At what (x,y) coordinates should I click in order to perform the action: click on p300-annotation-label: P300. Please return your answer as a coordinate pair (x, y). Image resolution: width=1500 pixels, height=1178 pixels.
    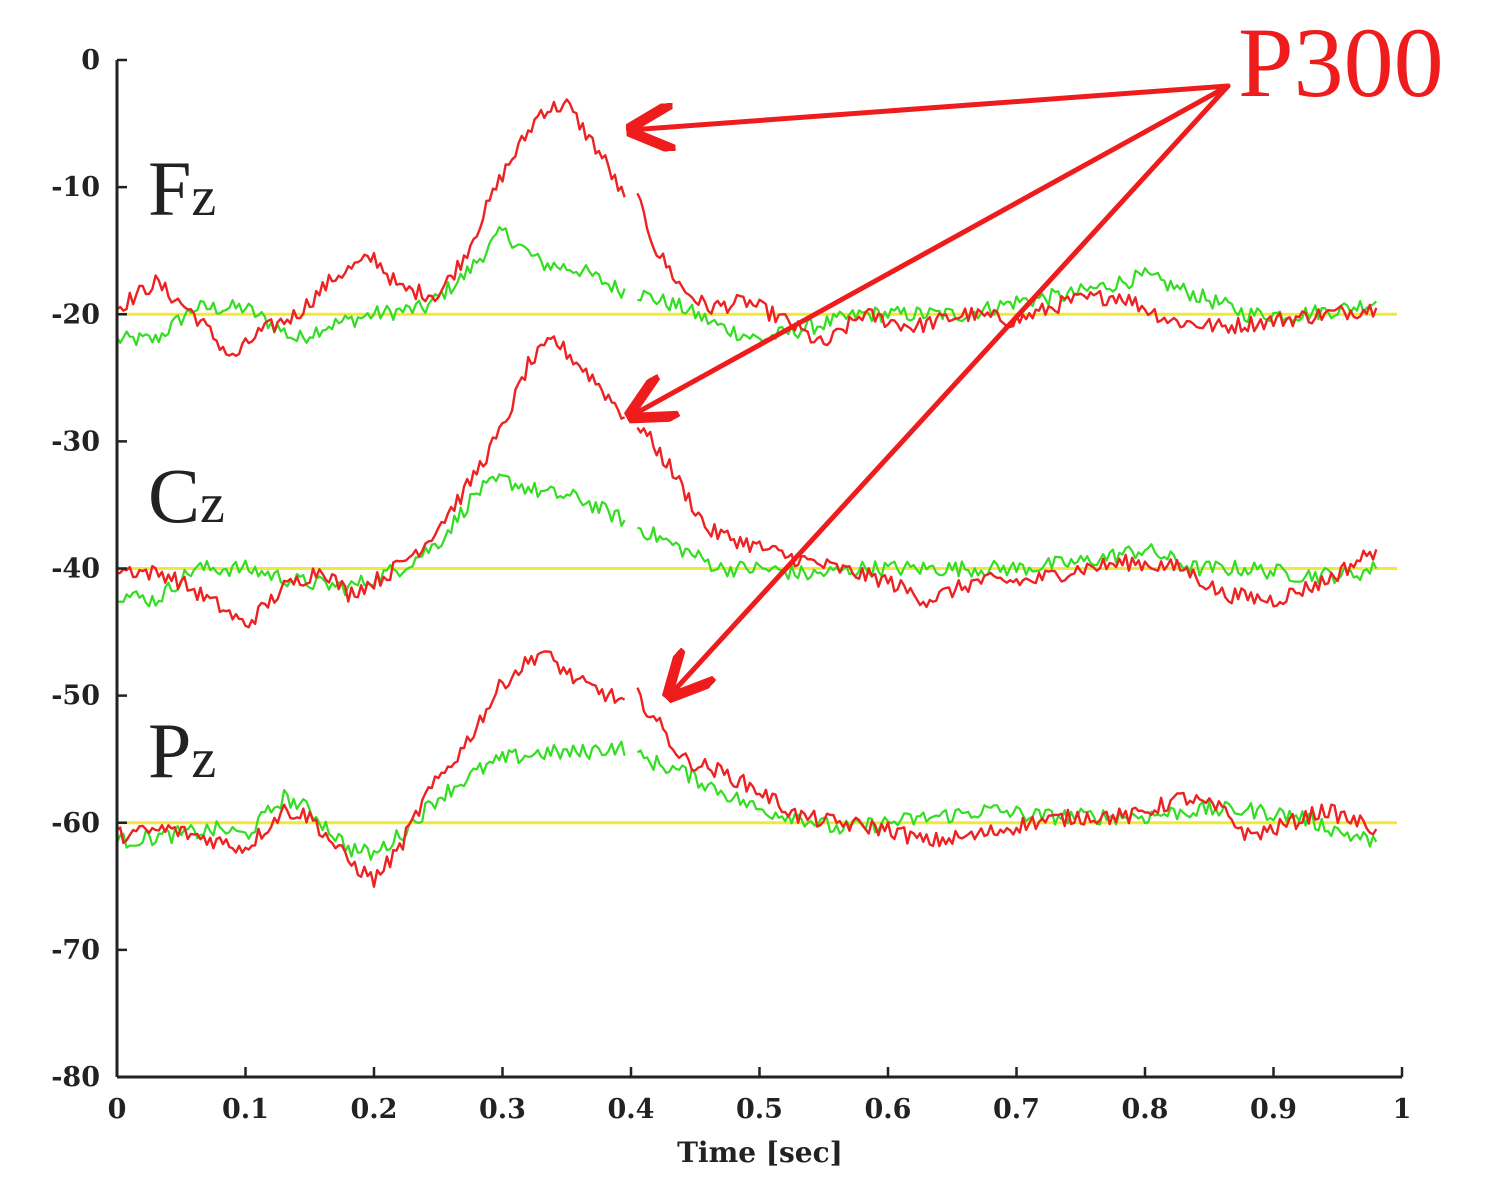
    Looking at the image, I should click on (1341, 62).